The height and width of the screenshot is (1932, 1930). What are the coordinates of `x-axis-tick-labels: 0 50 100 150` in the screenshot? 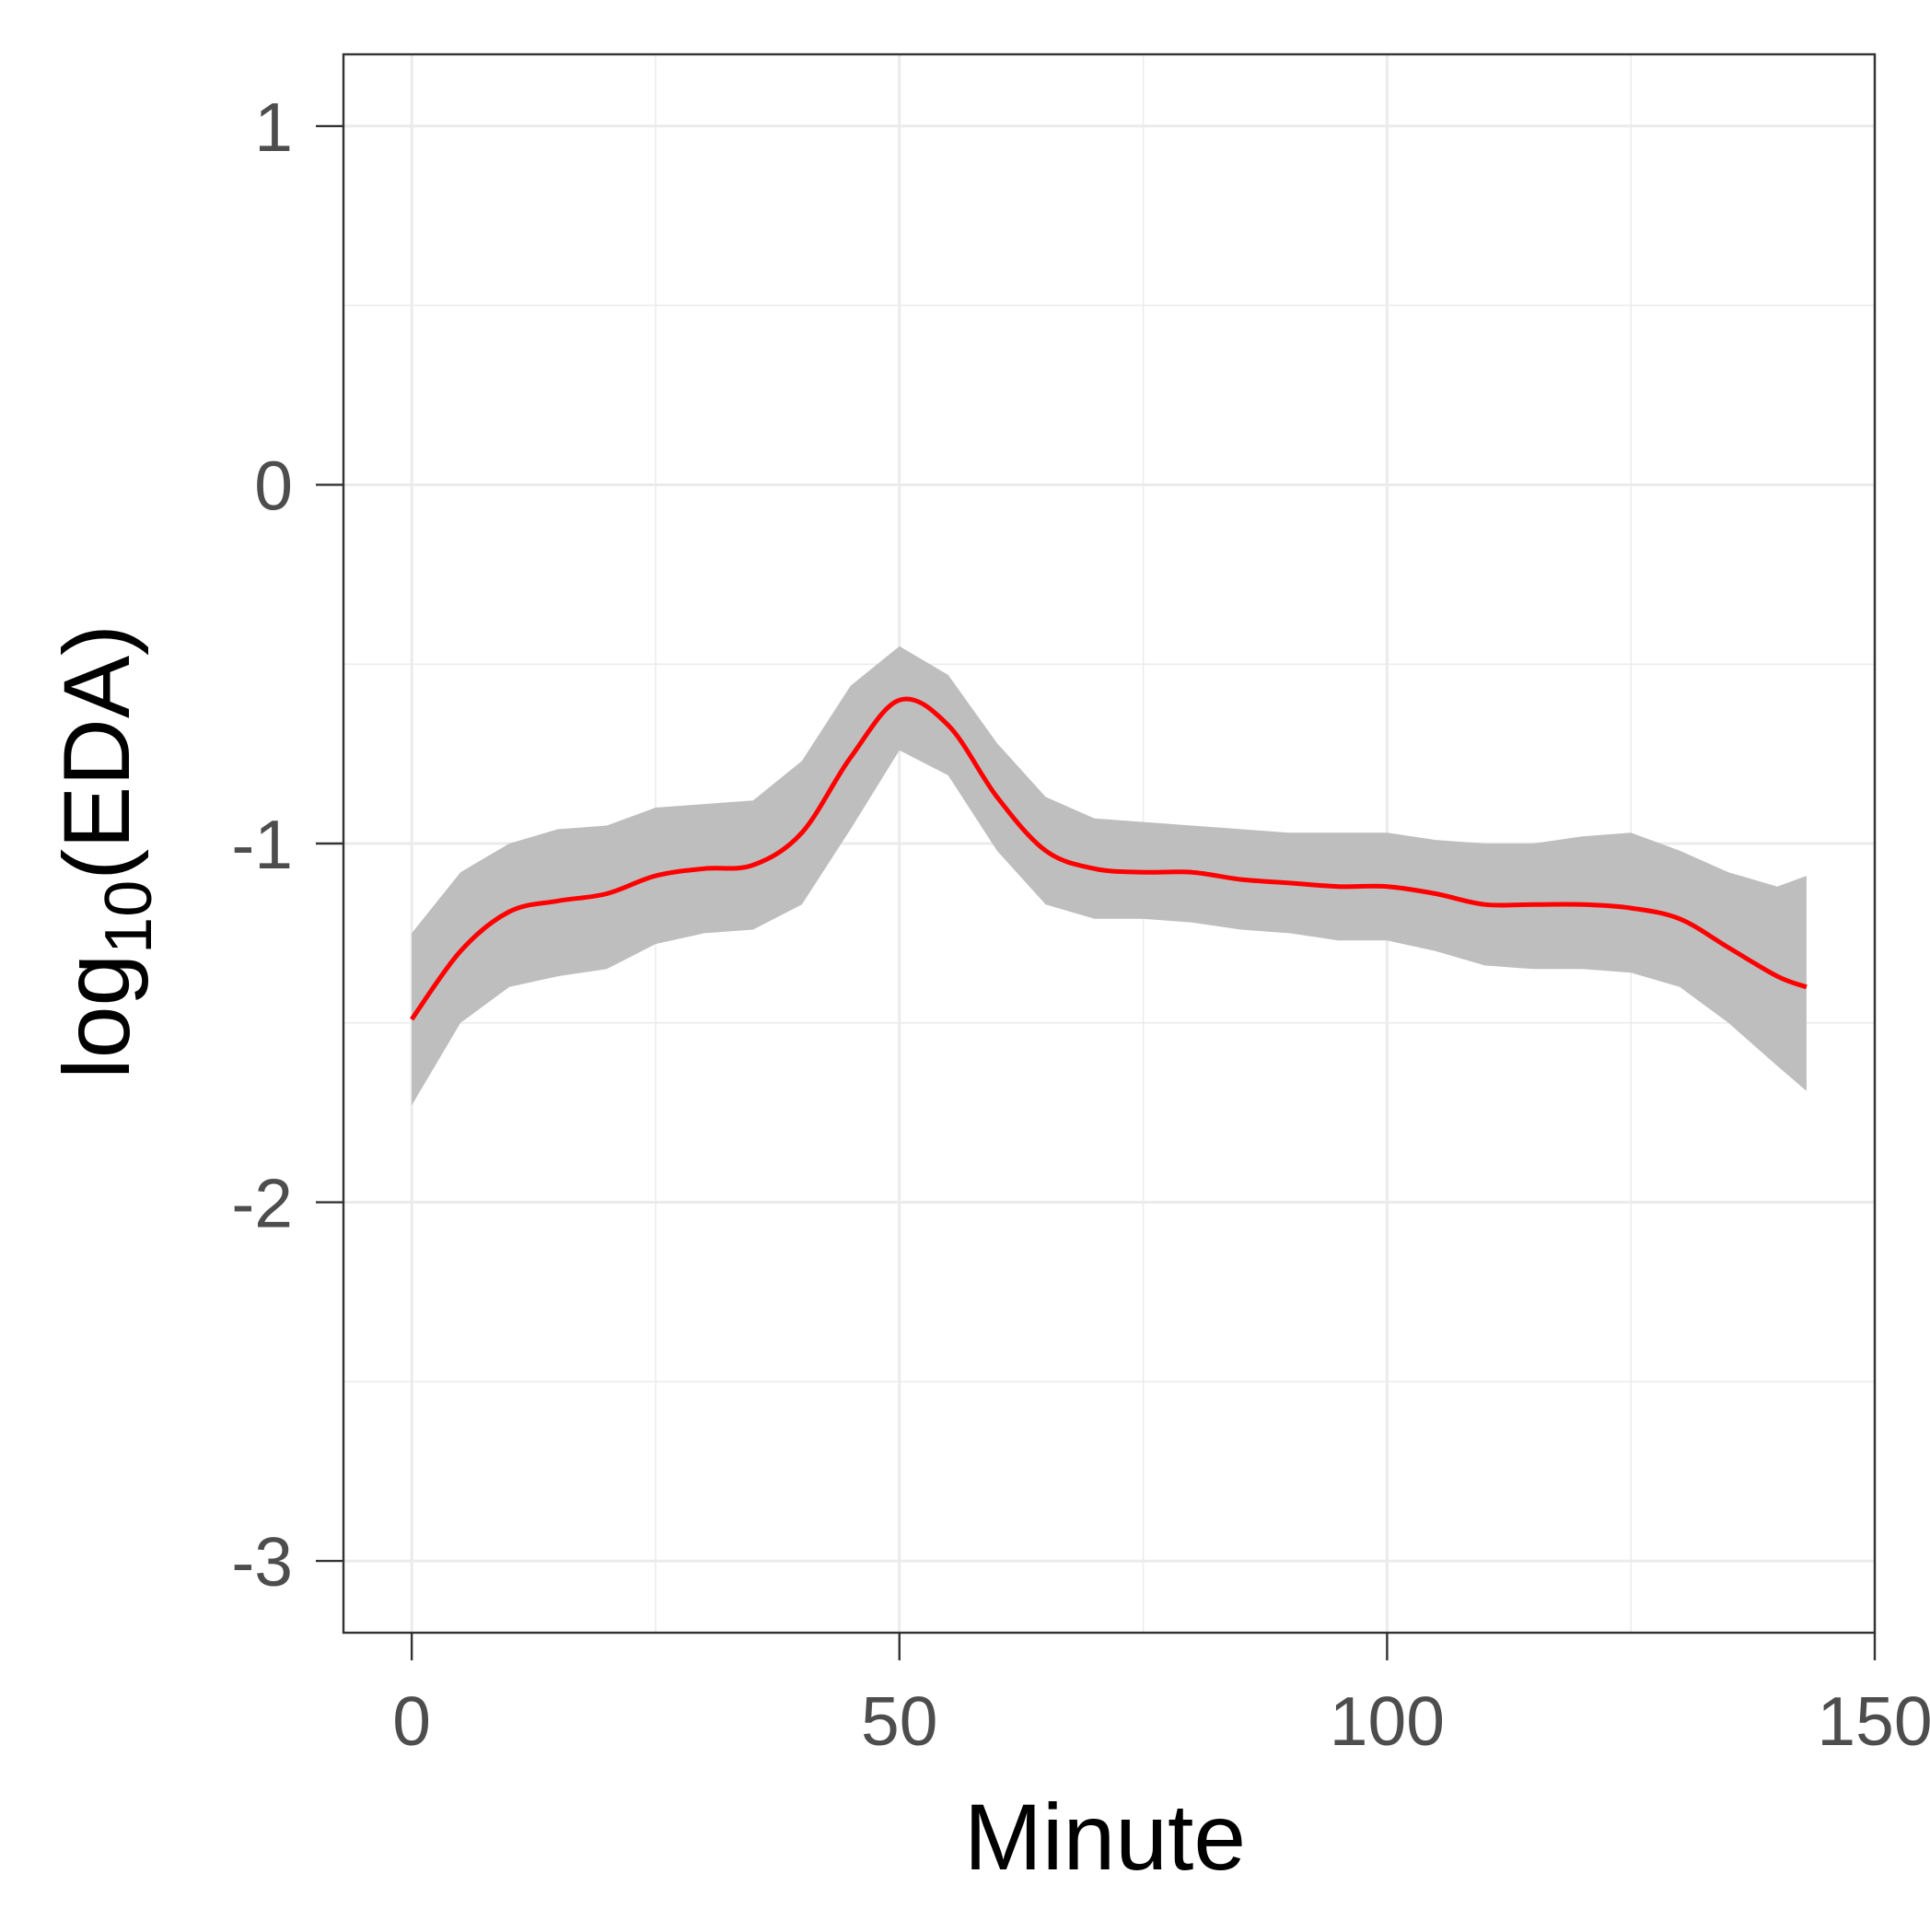 It's located at (1161, 1721).